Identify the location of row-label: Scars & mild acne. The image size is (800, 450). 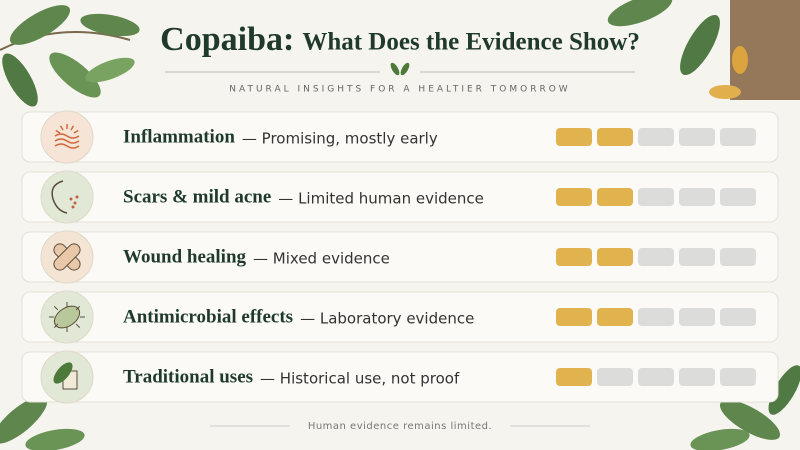
(197, 196).